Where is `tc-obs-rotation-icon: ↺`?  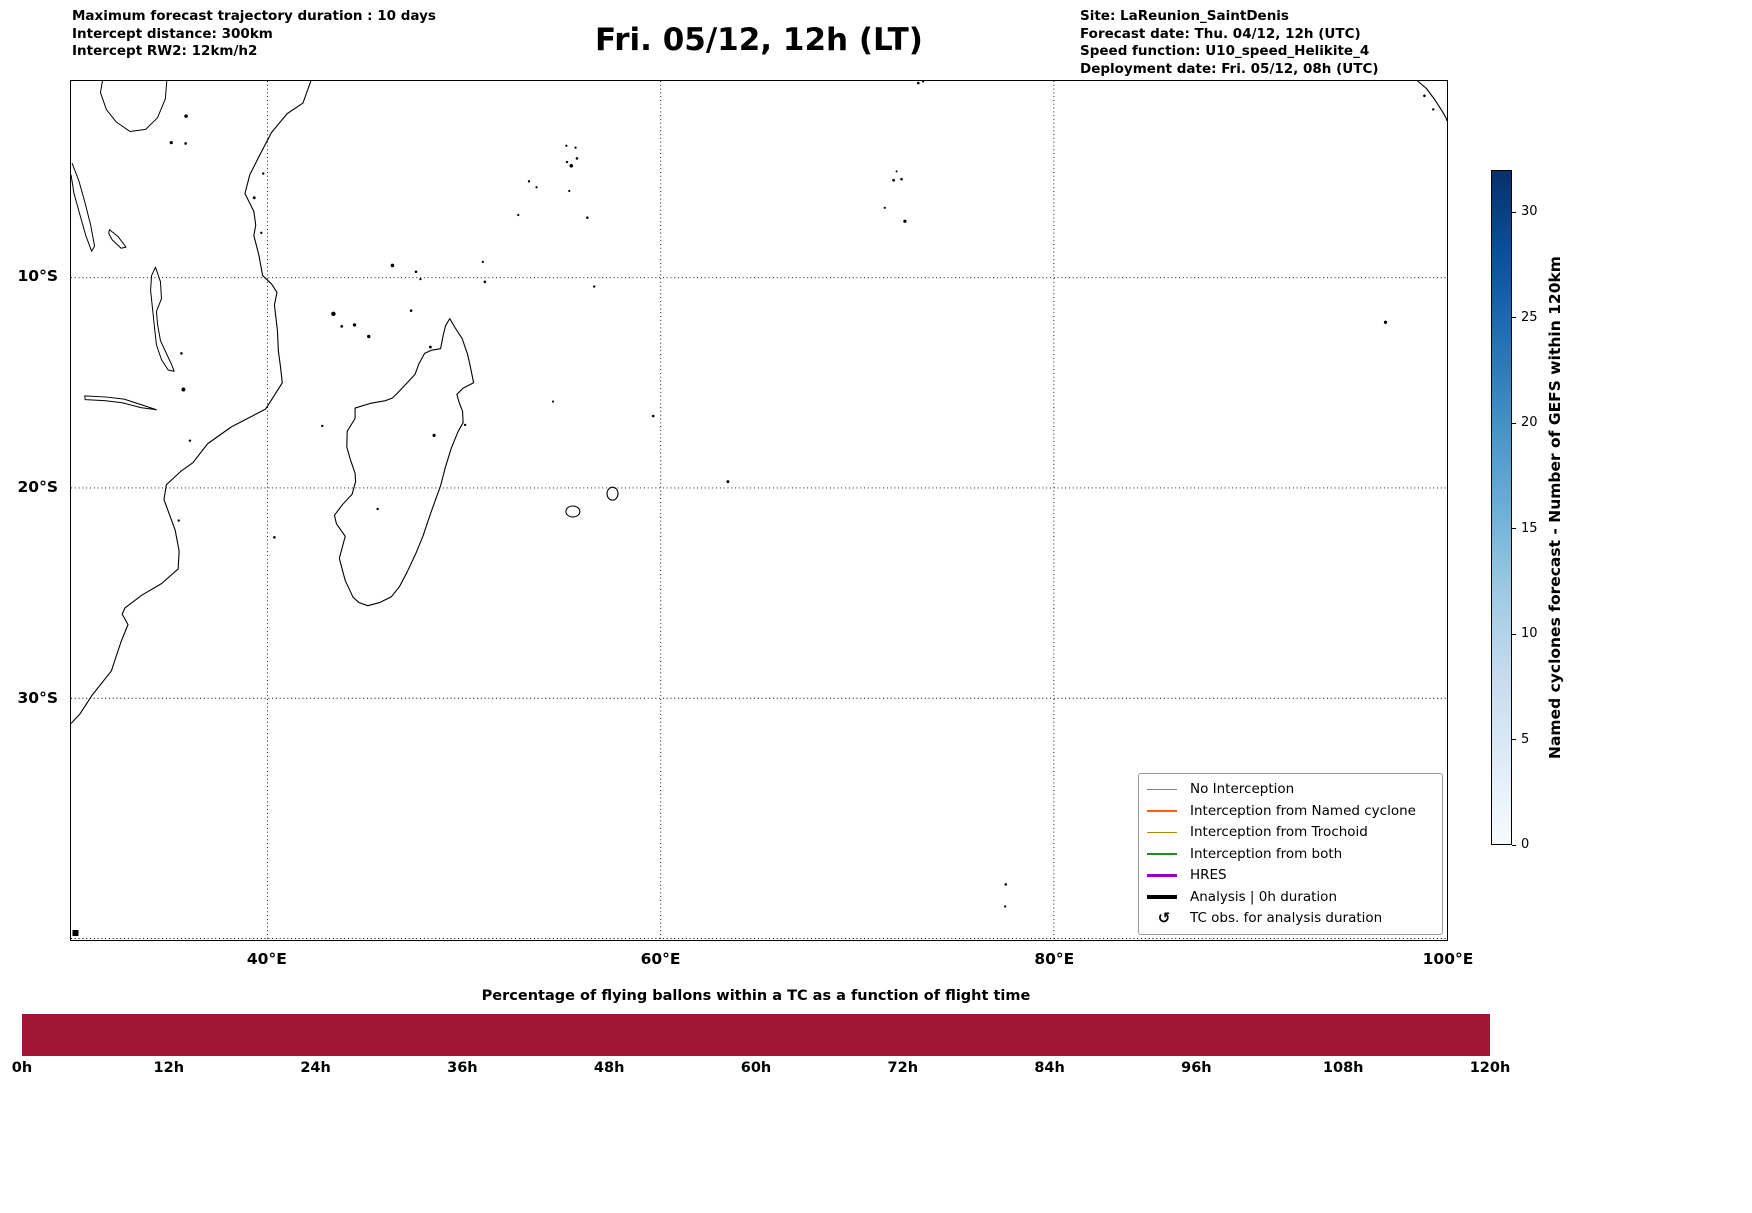 tc-obs-rotation-icon: ↺ is located at coordinates (1164, 918).